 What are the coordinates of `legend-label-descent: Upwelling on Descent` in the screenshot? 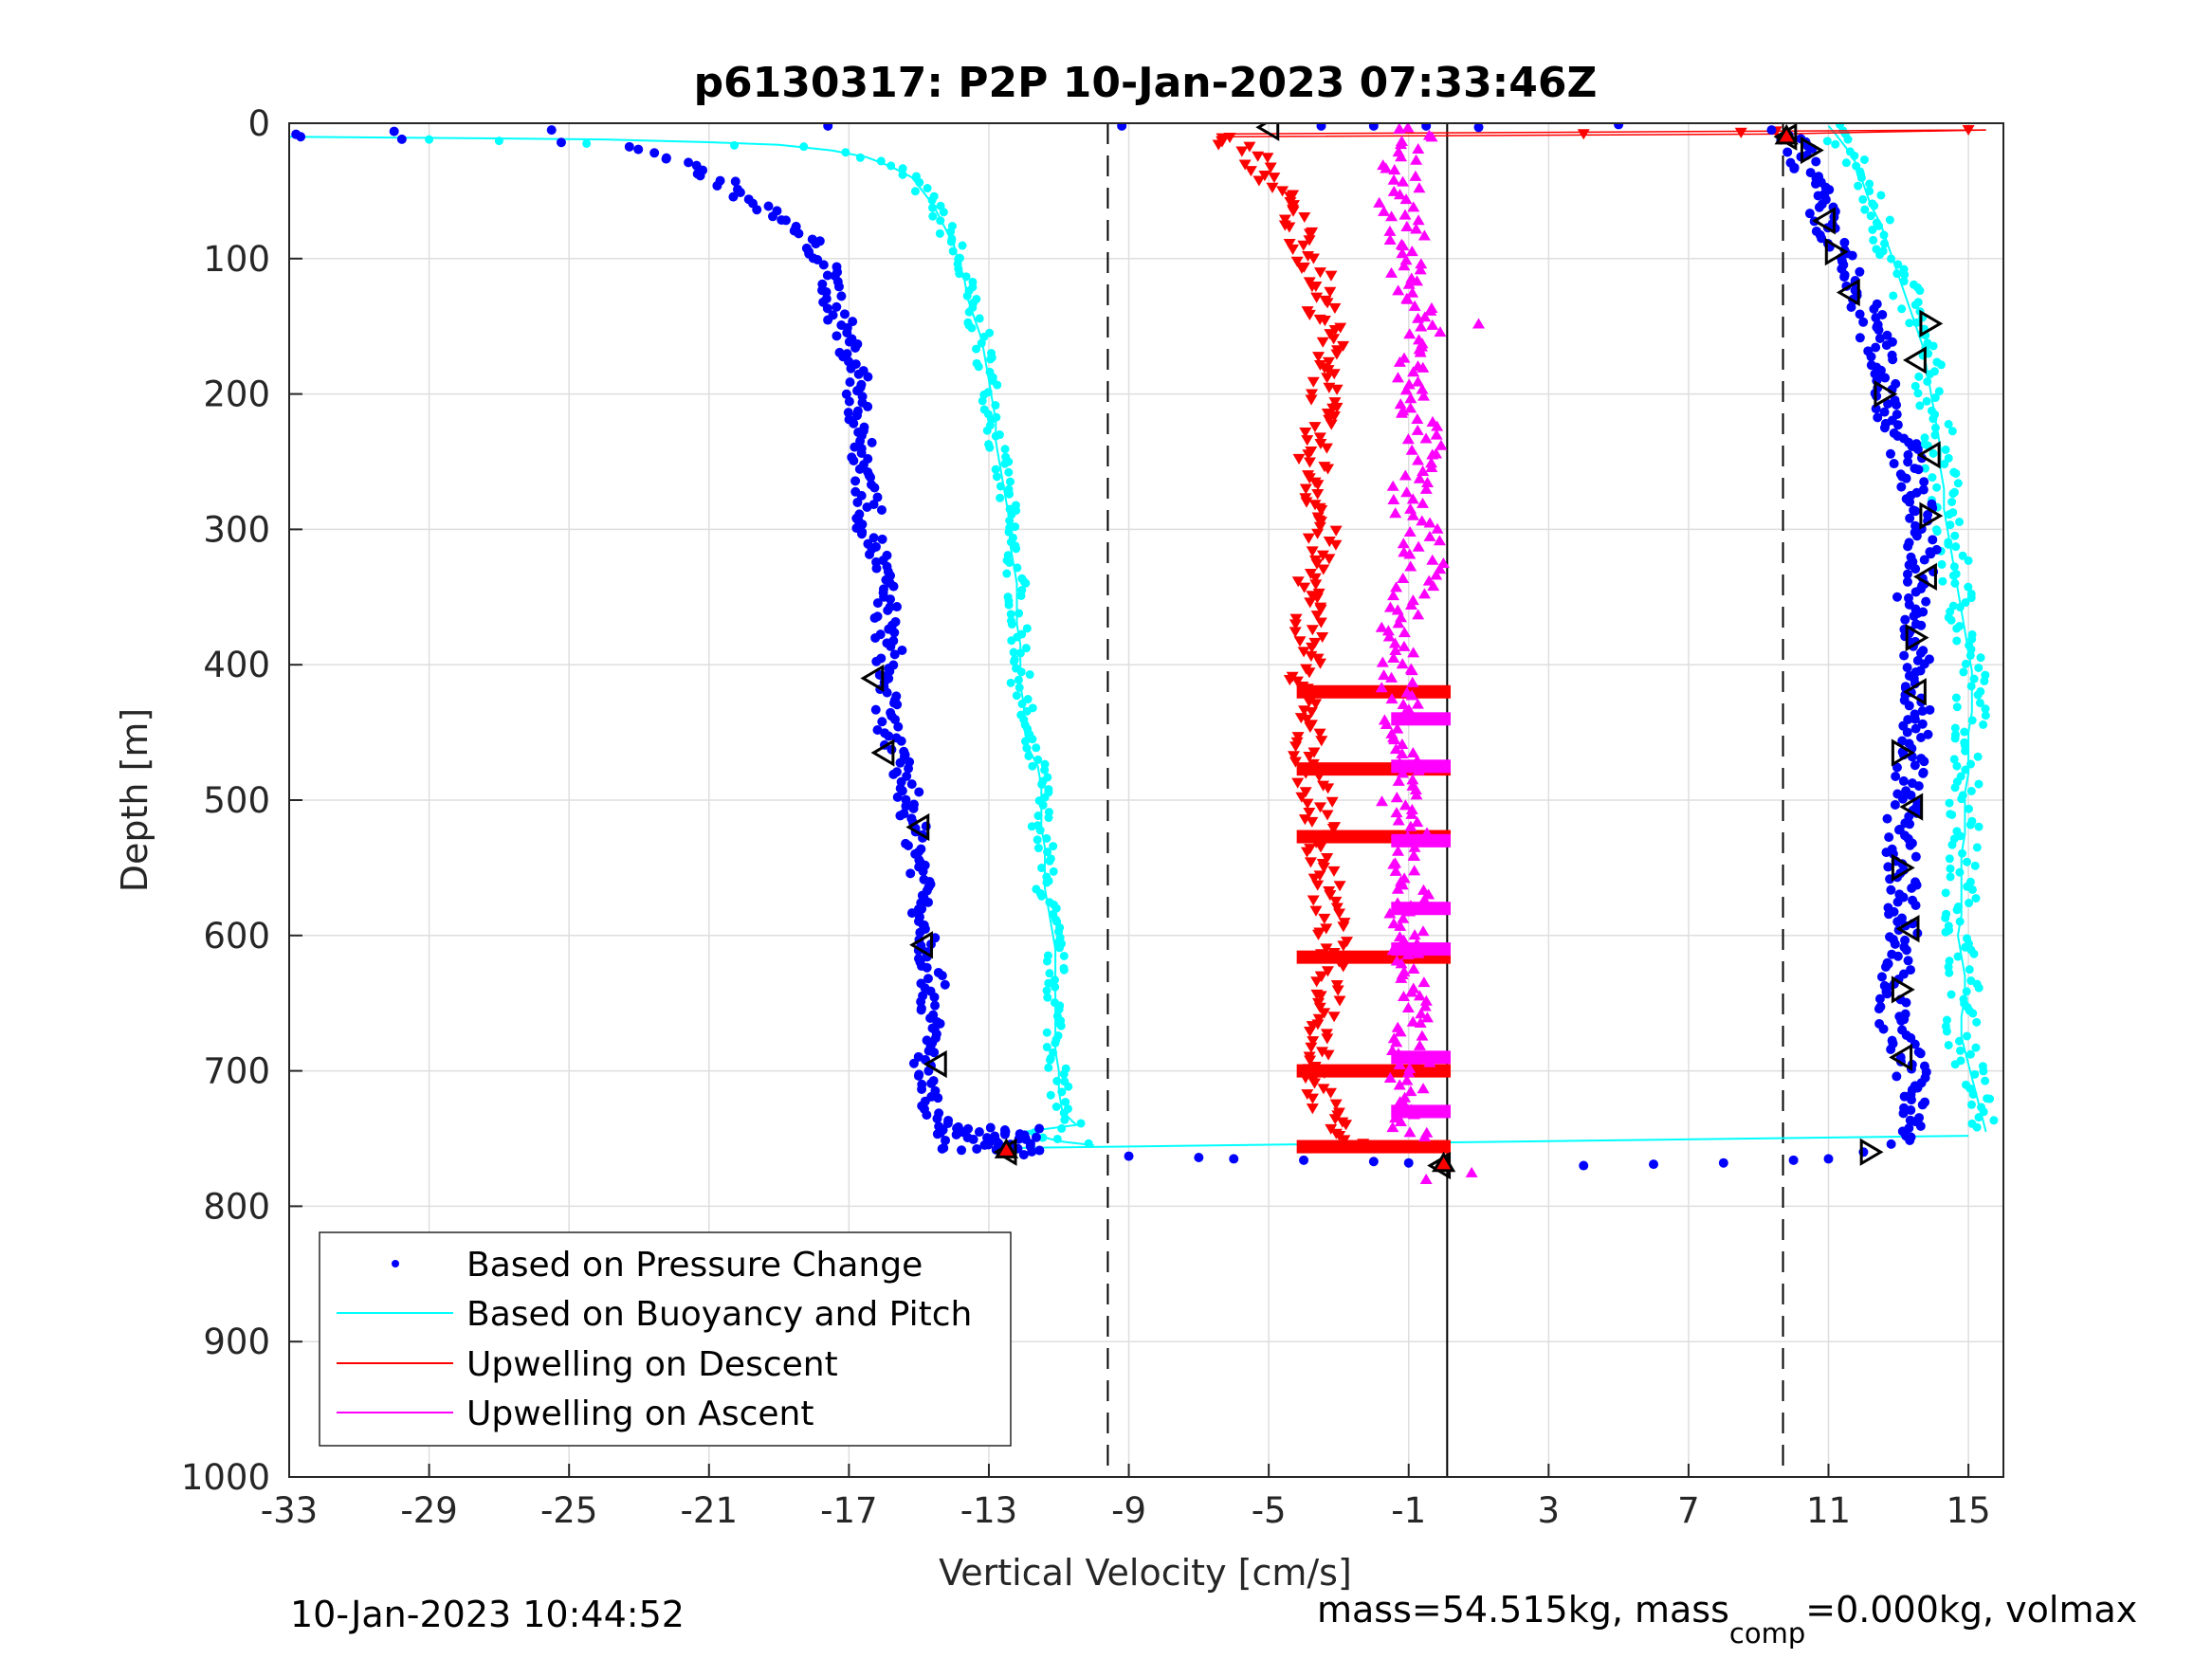 It's located at (652, 1364).